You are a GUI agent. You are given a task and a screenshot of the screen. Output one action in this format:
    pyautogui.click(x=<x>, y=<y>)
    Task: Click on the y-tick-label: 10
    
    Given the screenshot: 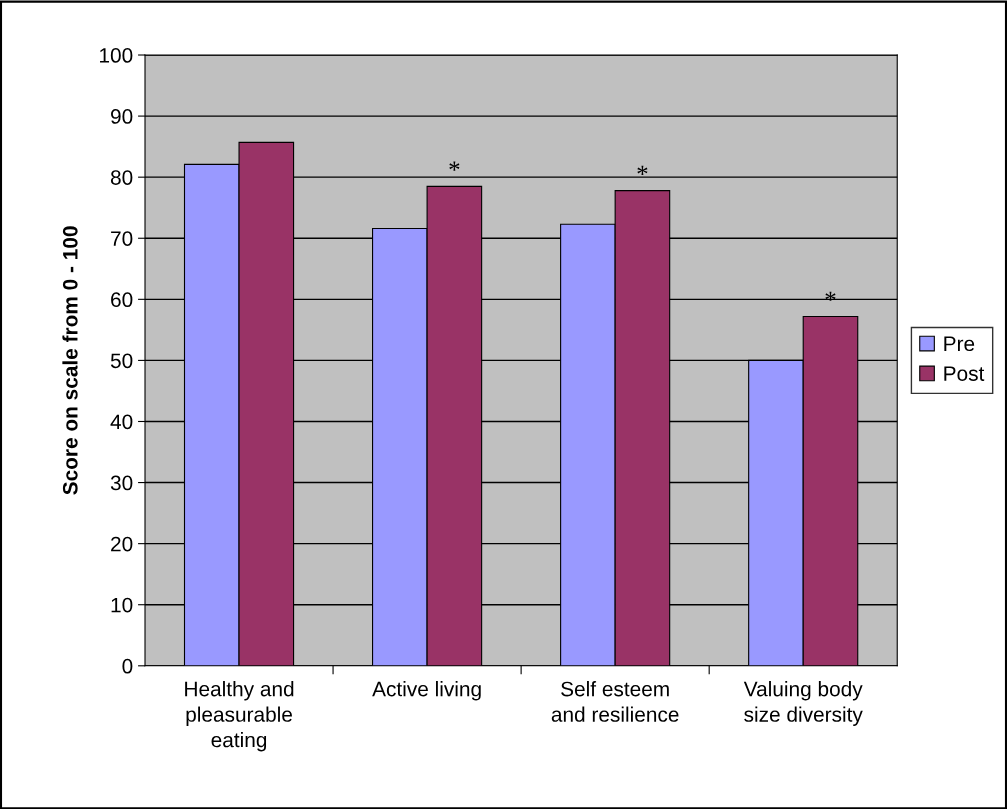 What is the action you would take?
    pyautogui.click(x=122, y=605)
    